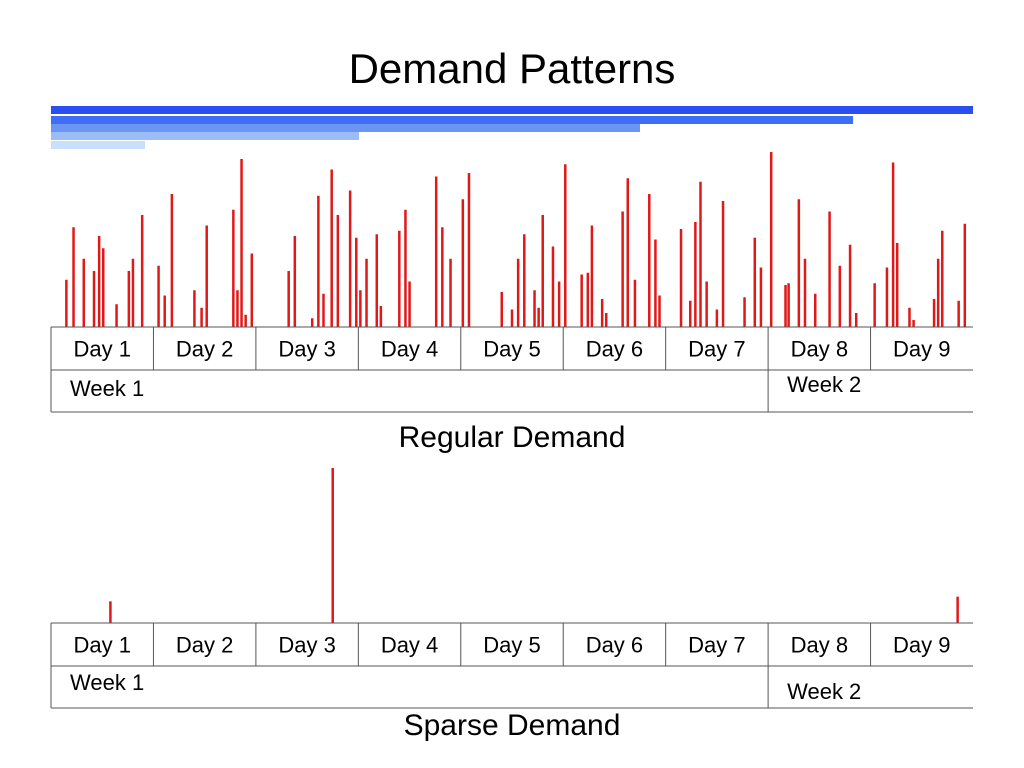 This screenshot has width=1024, height=768. Describe the element at coordinates (511, 645) in the screenshot. I see `sparse-day-label: Day 5` at that location.